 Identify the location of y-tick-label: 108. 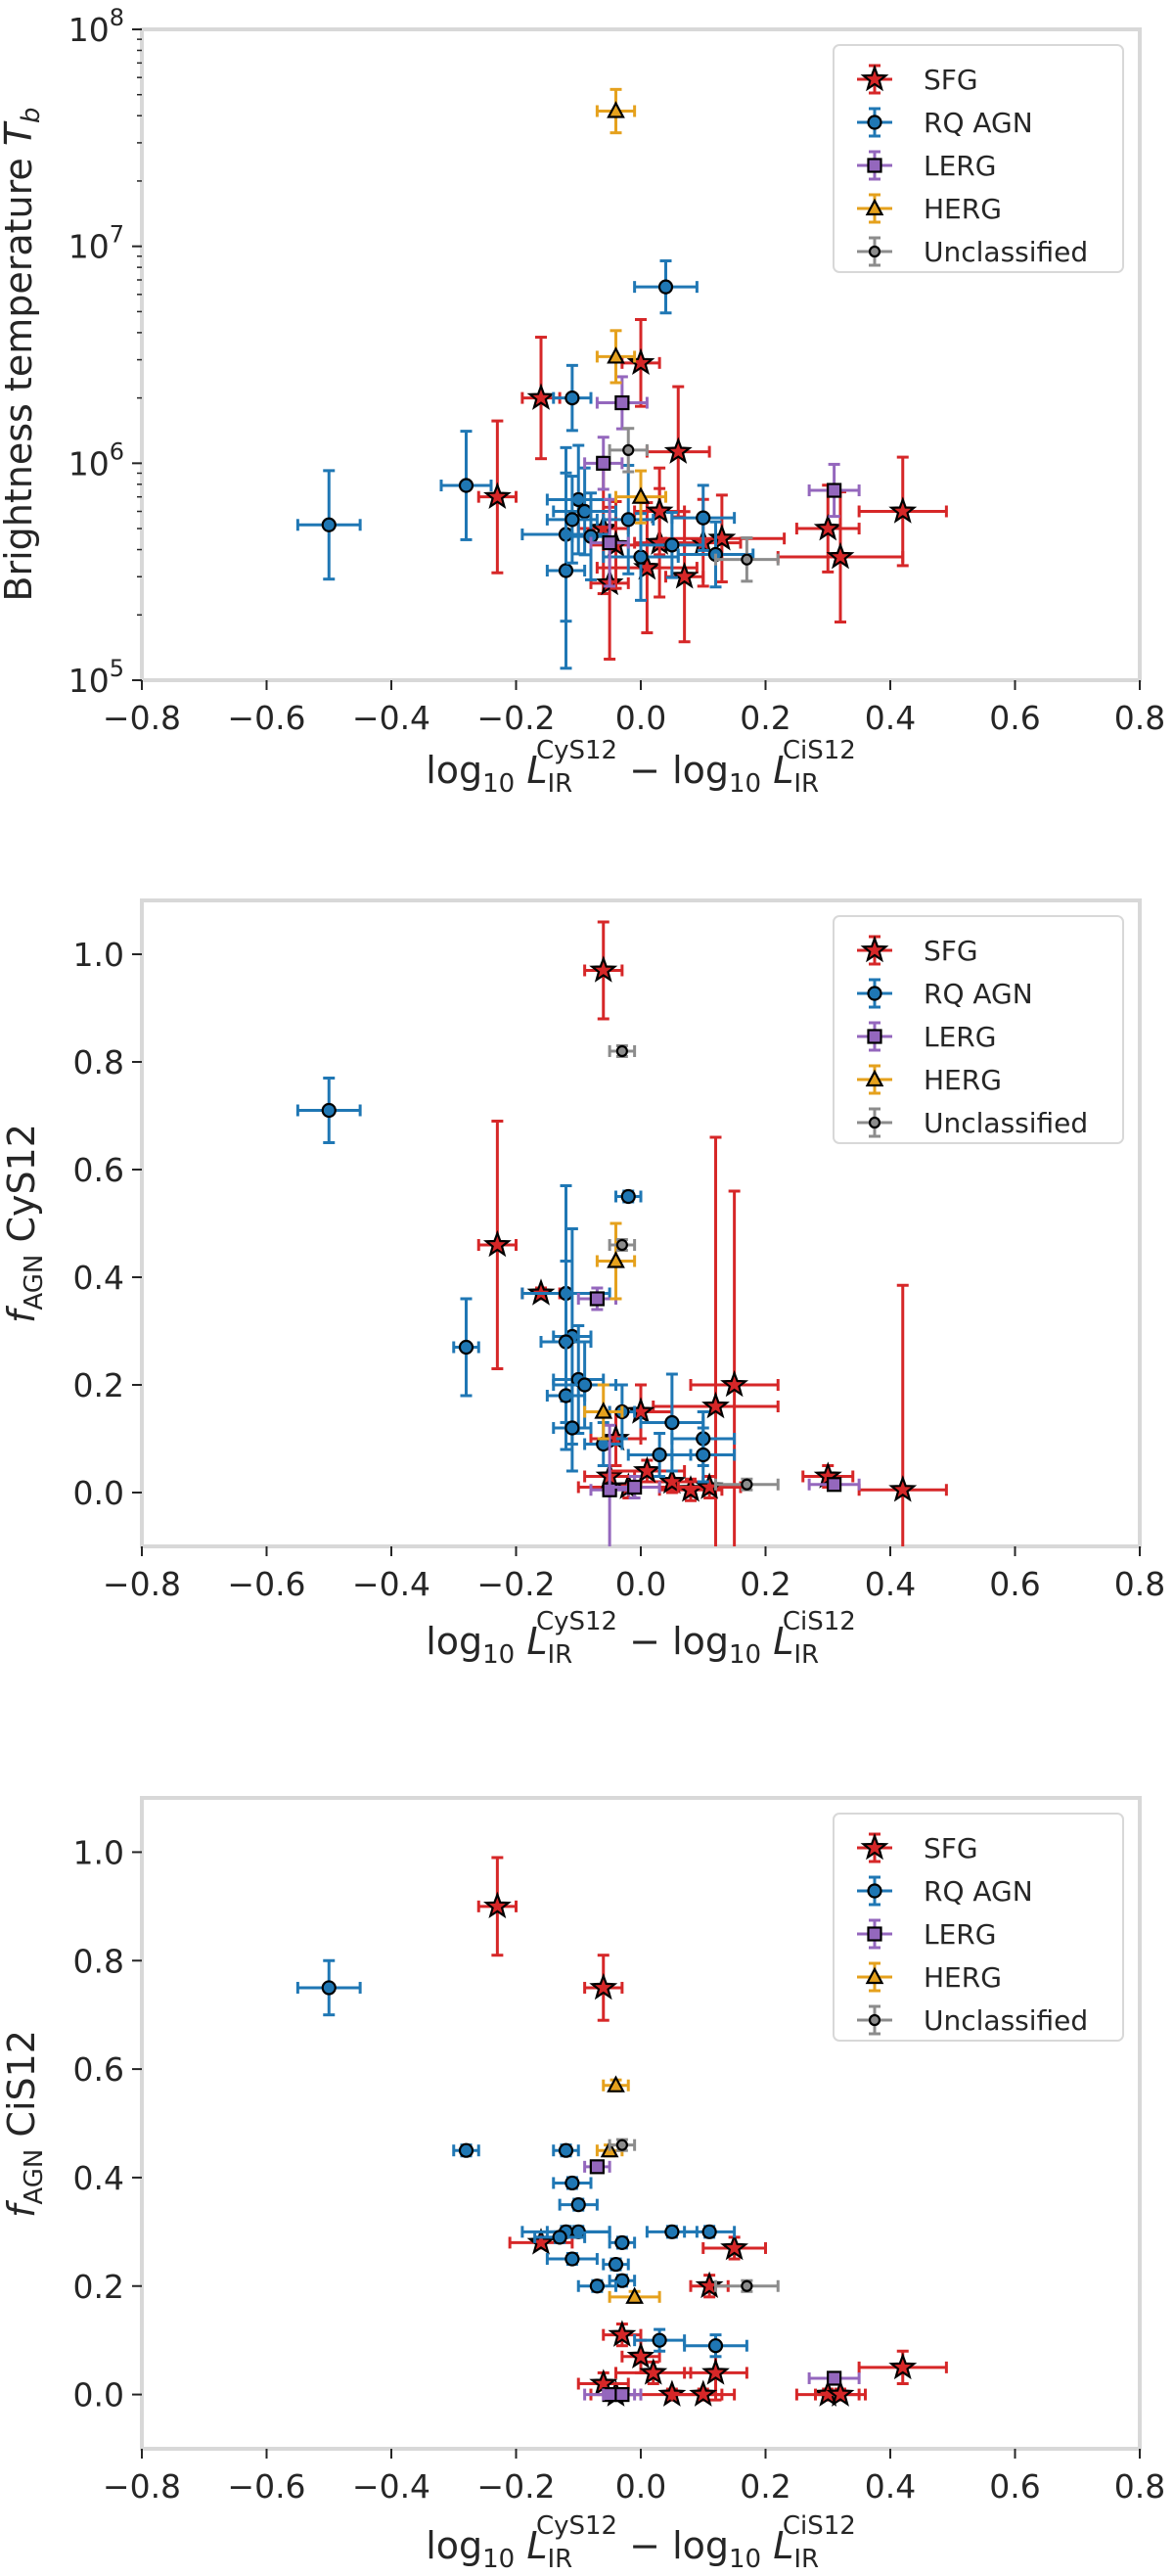
(96, 27).